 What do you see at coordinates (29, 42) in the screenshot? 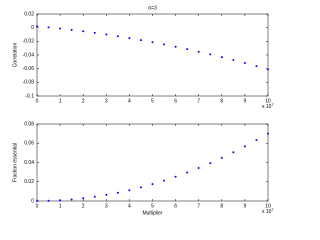
I see `y-tick-label: -0.02` at bounding box center [29, 42].